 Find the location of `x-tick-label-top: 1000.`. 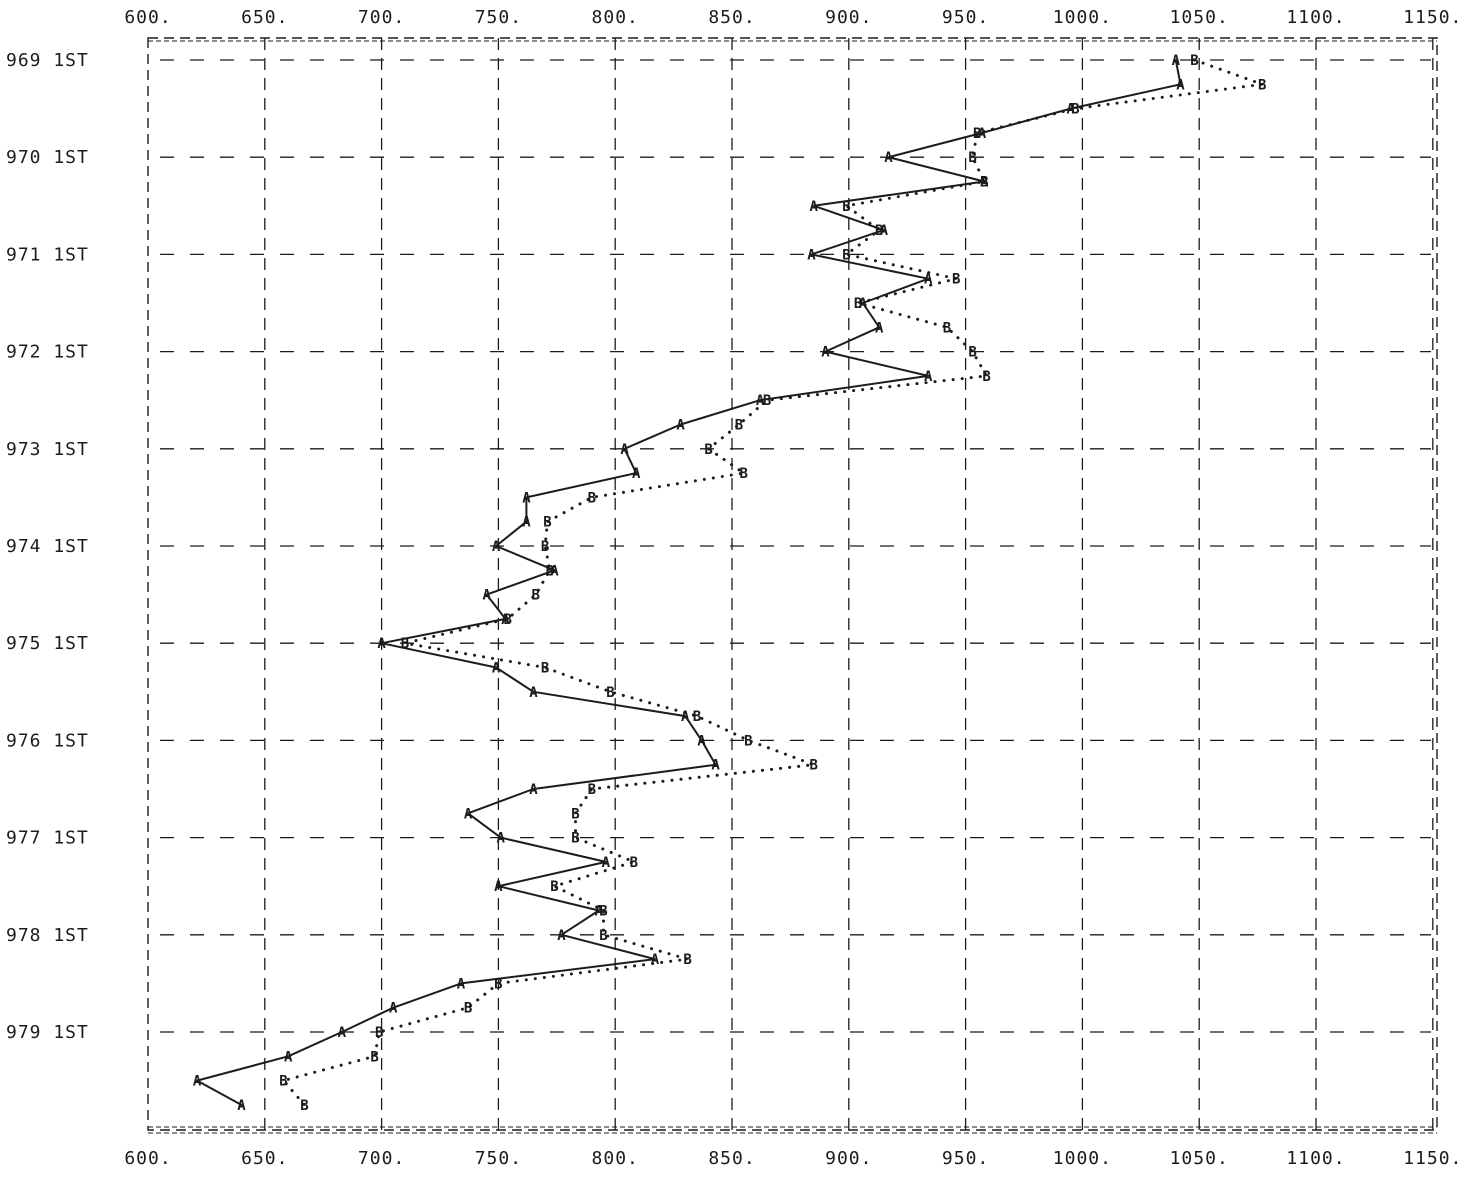

x-tick-label-top: 1000. is located at coordinates (1082, 17).